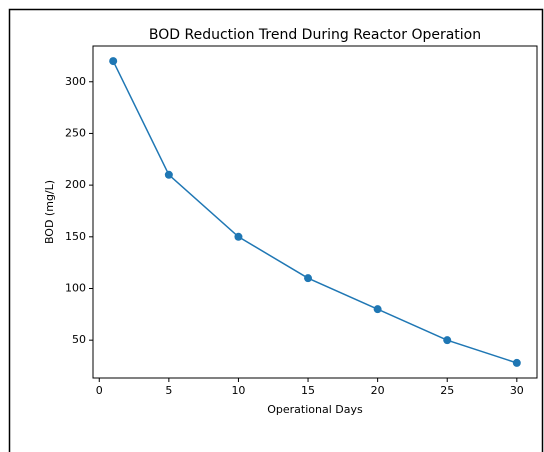  What do you see at coordinates (447, 390) in the screenshot?
I see `x-tick-label: 25` at bounding box center [447, 390].